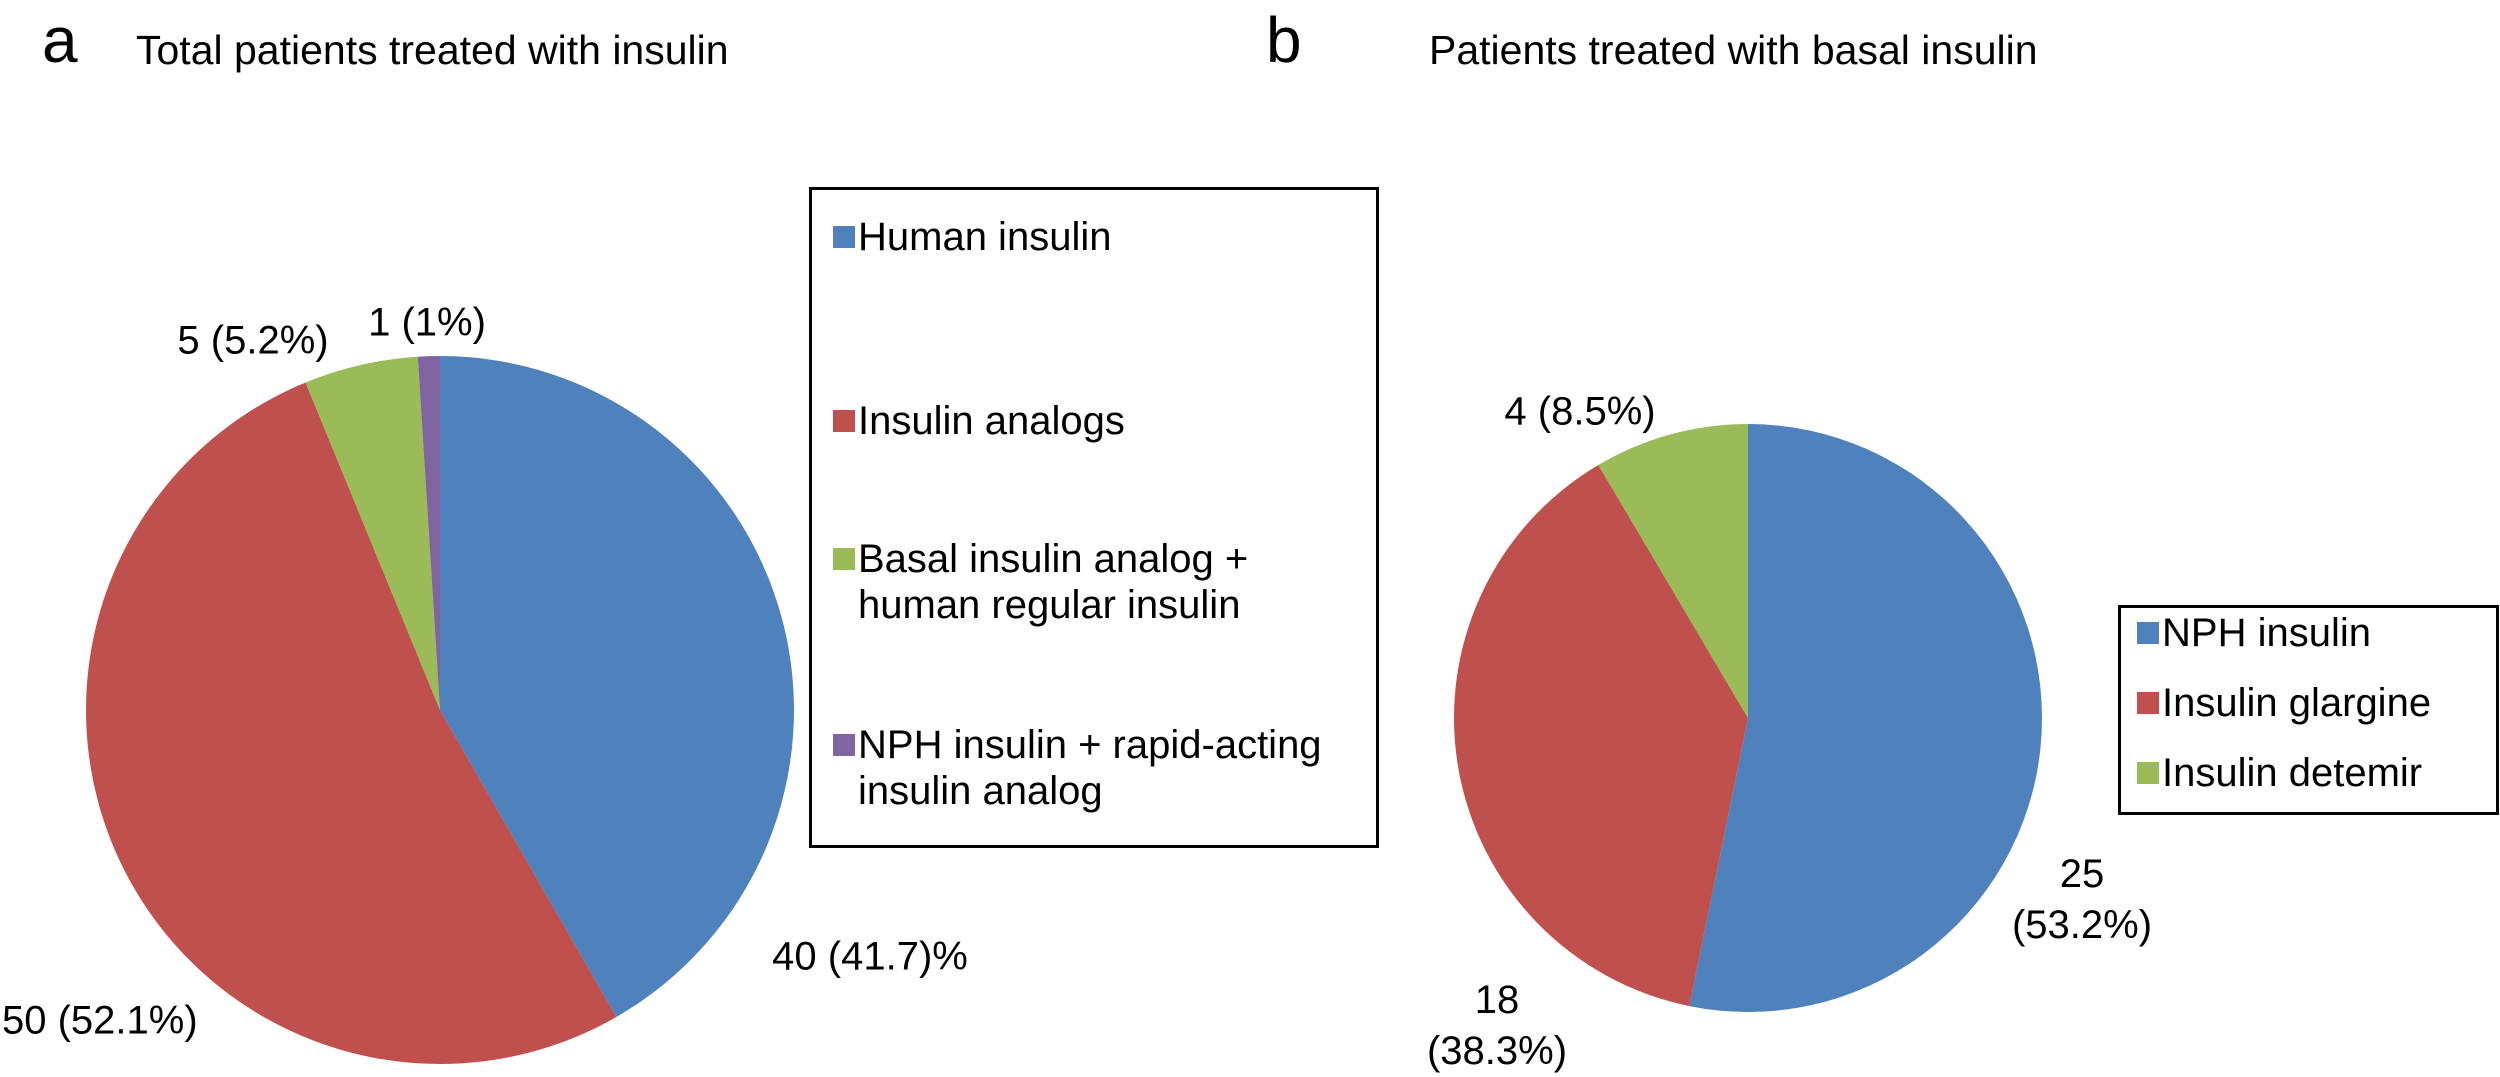 The width and height of the screenshot is (2500, 1077). What do you see at coordinates (870, 956) in the screenshot?
I see `data-label-human-insulin: 40 (41.7)%` at bounding box center [870, 956].